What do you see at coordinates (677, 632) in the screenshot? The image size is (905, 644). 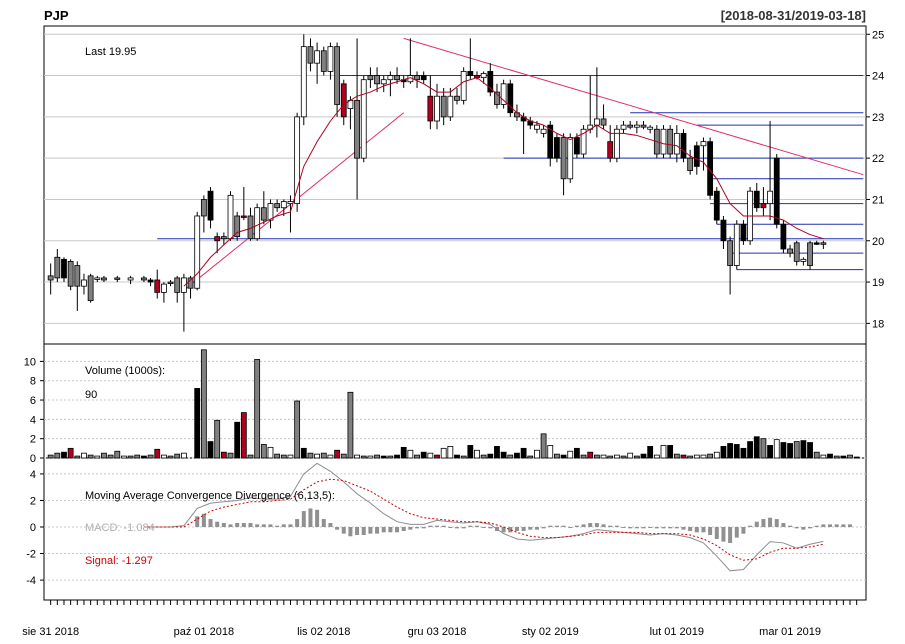 I see `x-axis-date-label: lut 01 2019` at bounding box center [677, 632].